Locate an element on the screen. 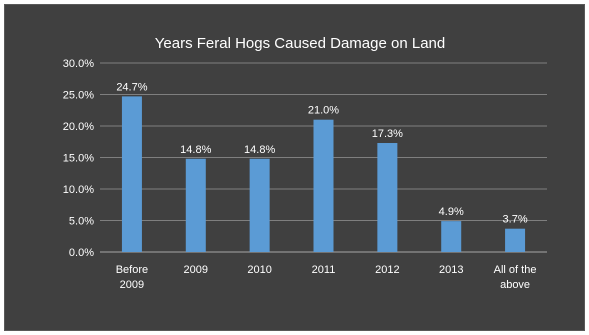 The height and width of the screenshot is (335, 589). data-label: 21.0% is located at coordinates (323, 111).